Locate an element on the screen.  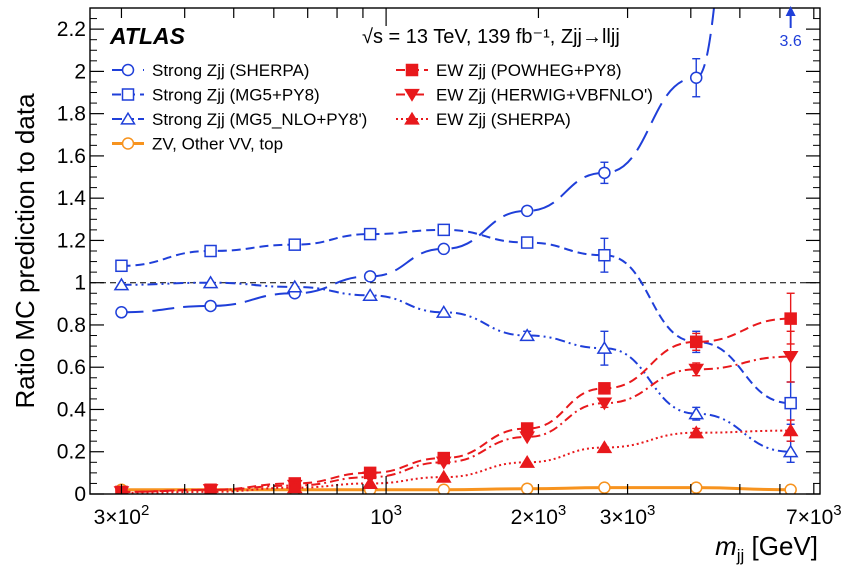
off-scale-annotation: 3.6 is located at coordinates (791, 28).